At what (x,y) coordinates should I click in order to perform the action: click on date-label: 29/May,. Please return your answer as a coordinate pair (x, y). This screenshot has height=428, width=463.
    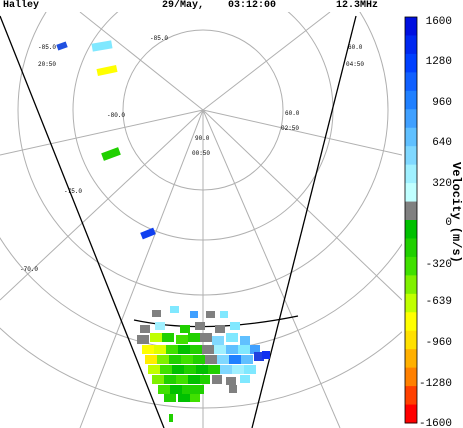
    Looking at the image, I should click on (183, 5).